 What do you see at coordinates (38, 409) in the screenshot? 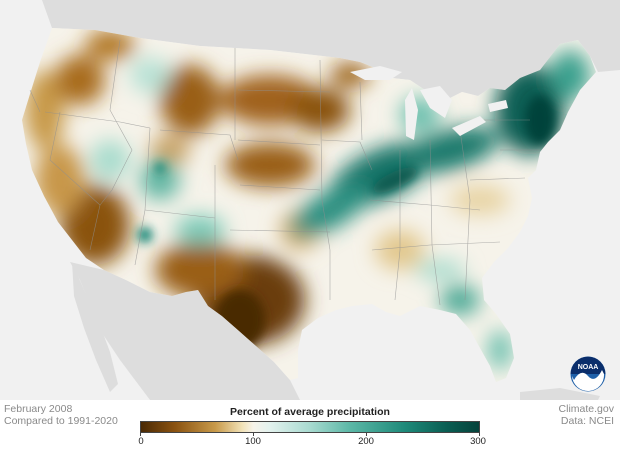
I see `date-label: February 2008` at bounding box center [38, 409].